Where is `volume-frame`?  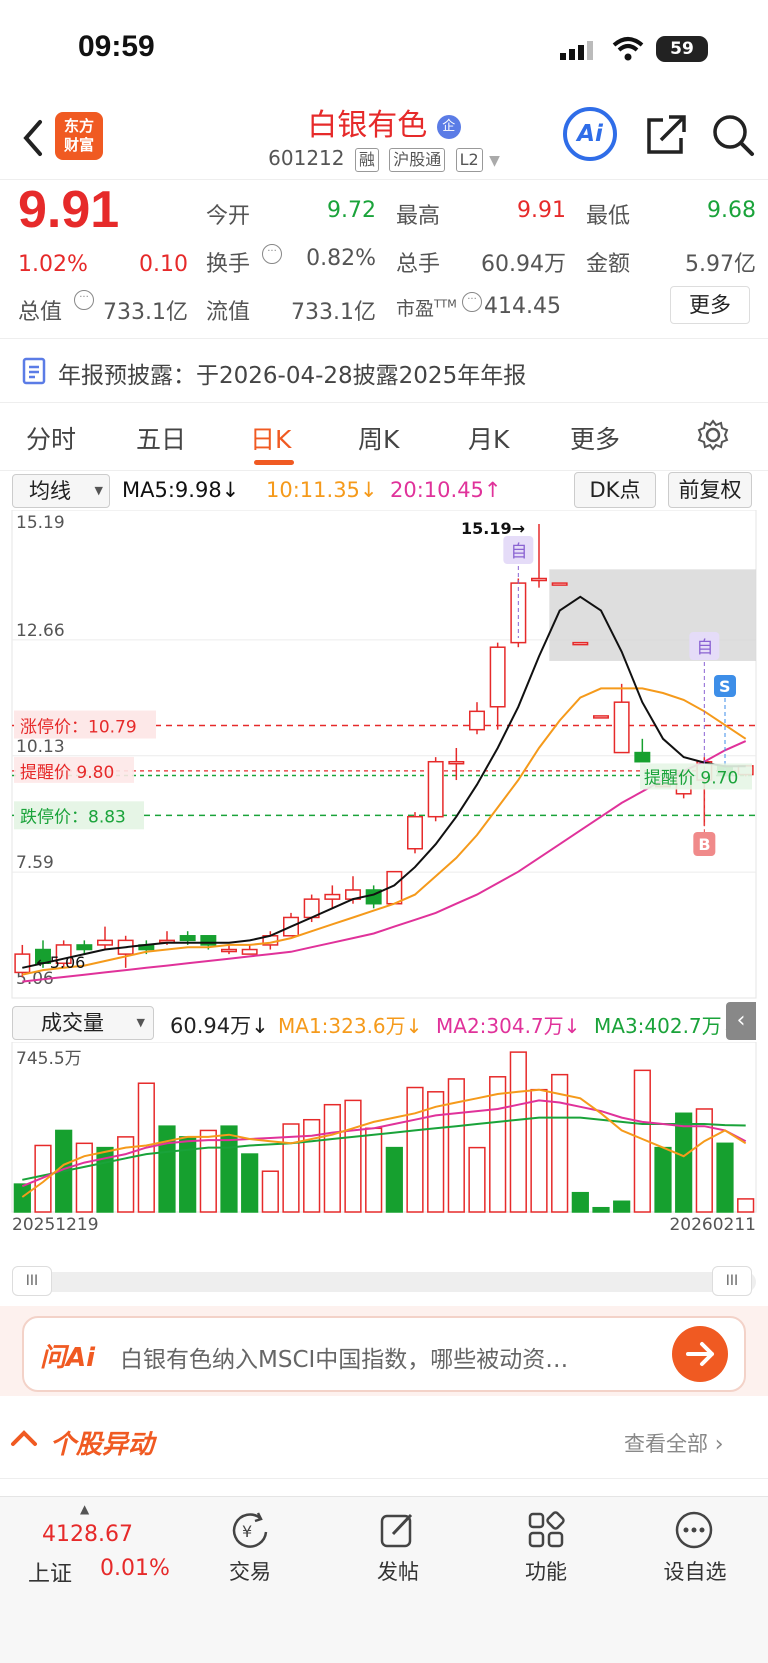
volume-frame is located at coordinates (384, 1127).